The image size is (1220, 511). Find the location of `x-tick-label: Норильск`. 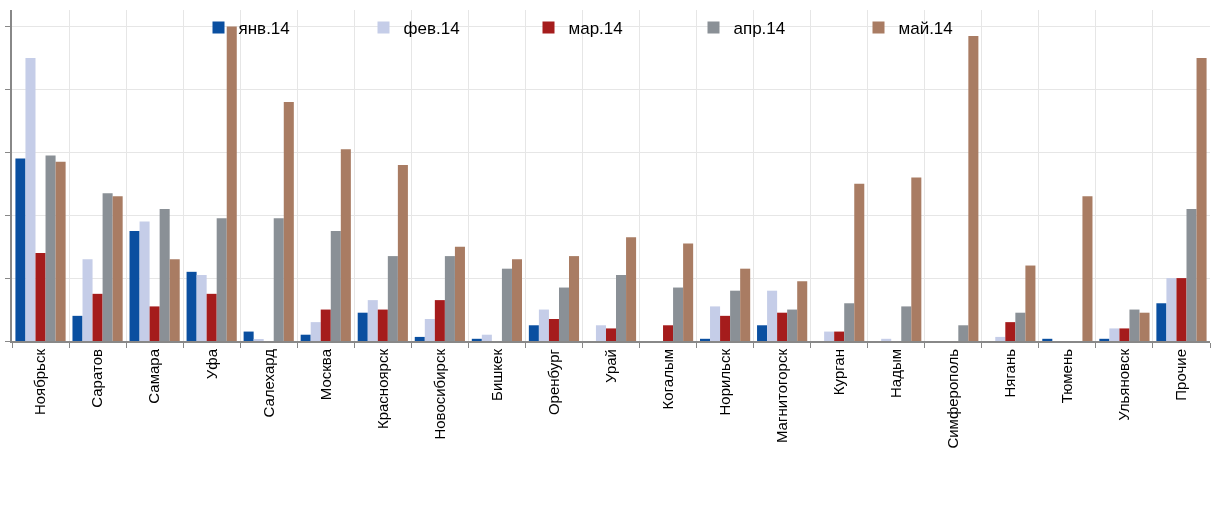

x-tick-label: Норильск is located at coordinates (724, 382).